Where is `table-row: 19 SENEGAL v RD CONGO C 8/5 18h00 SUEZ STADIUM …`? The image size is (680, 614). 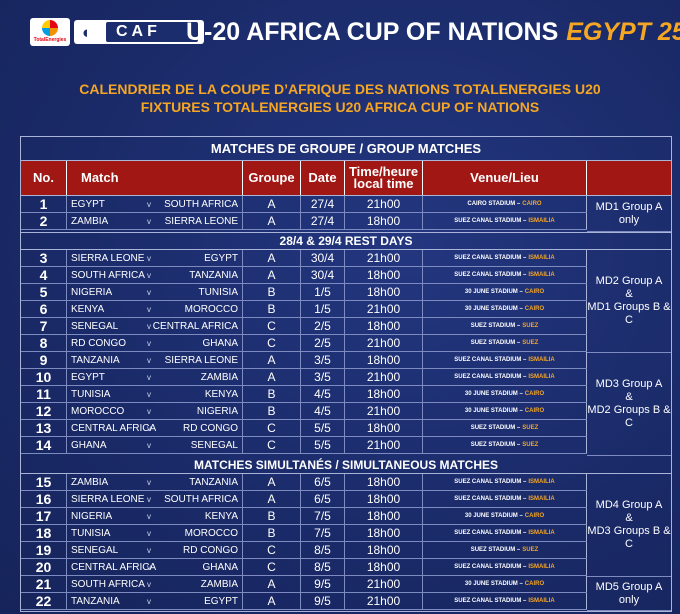 table-row: 19 SENEGAL v RD CONGO C 8/5 18h00 SUEZ STADIUM … is located at coordinates (304, 550).